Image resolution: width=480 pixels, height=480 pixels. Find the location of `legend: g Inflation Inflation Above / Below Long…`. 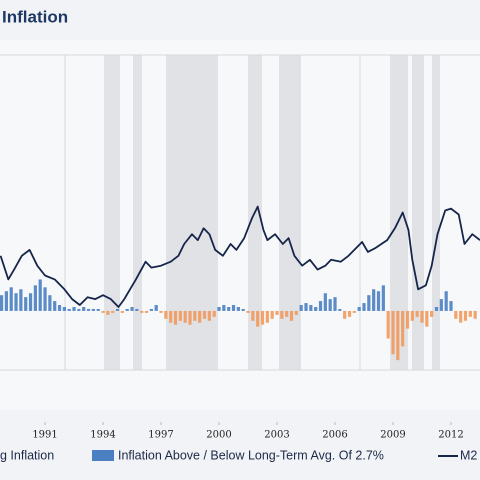

legend: g Inflation Inflation Above / Below Long… is located at coordinates (238, 455).